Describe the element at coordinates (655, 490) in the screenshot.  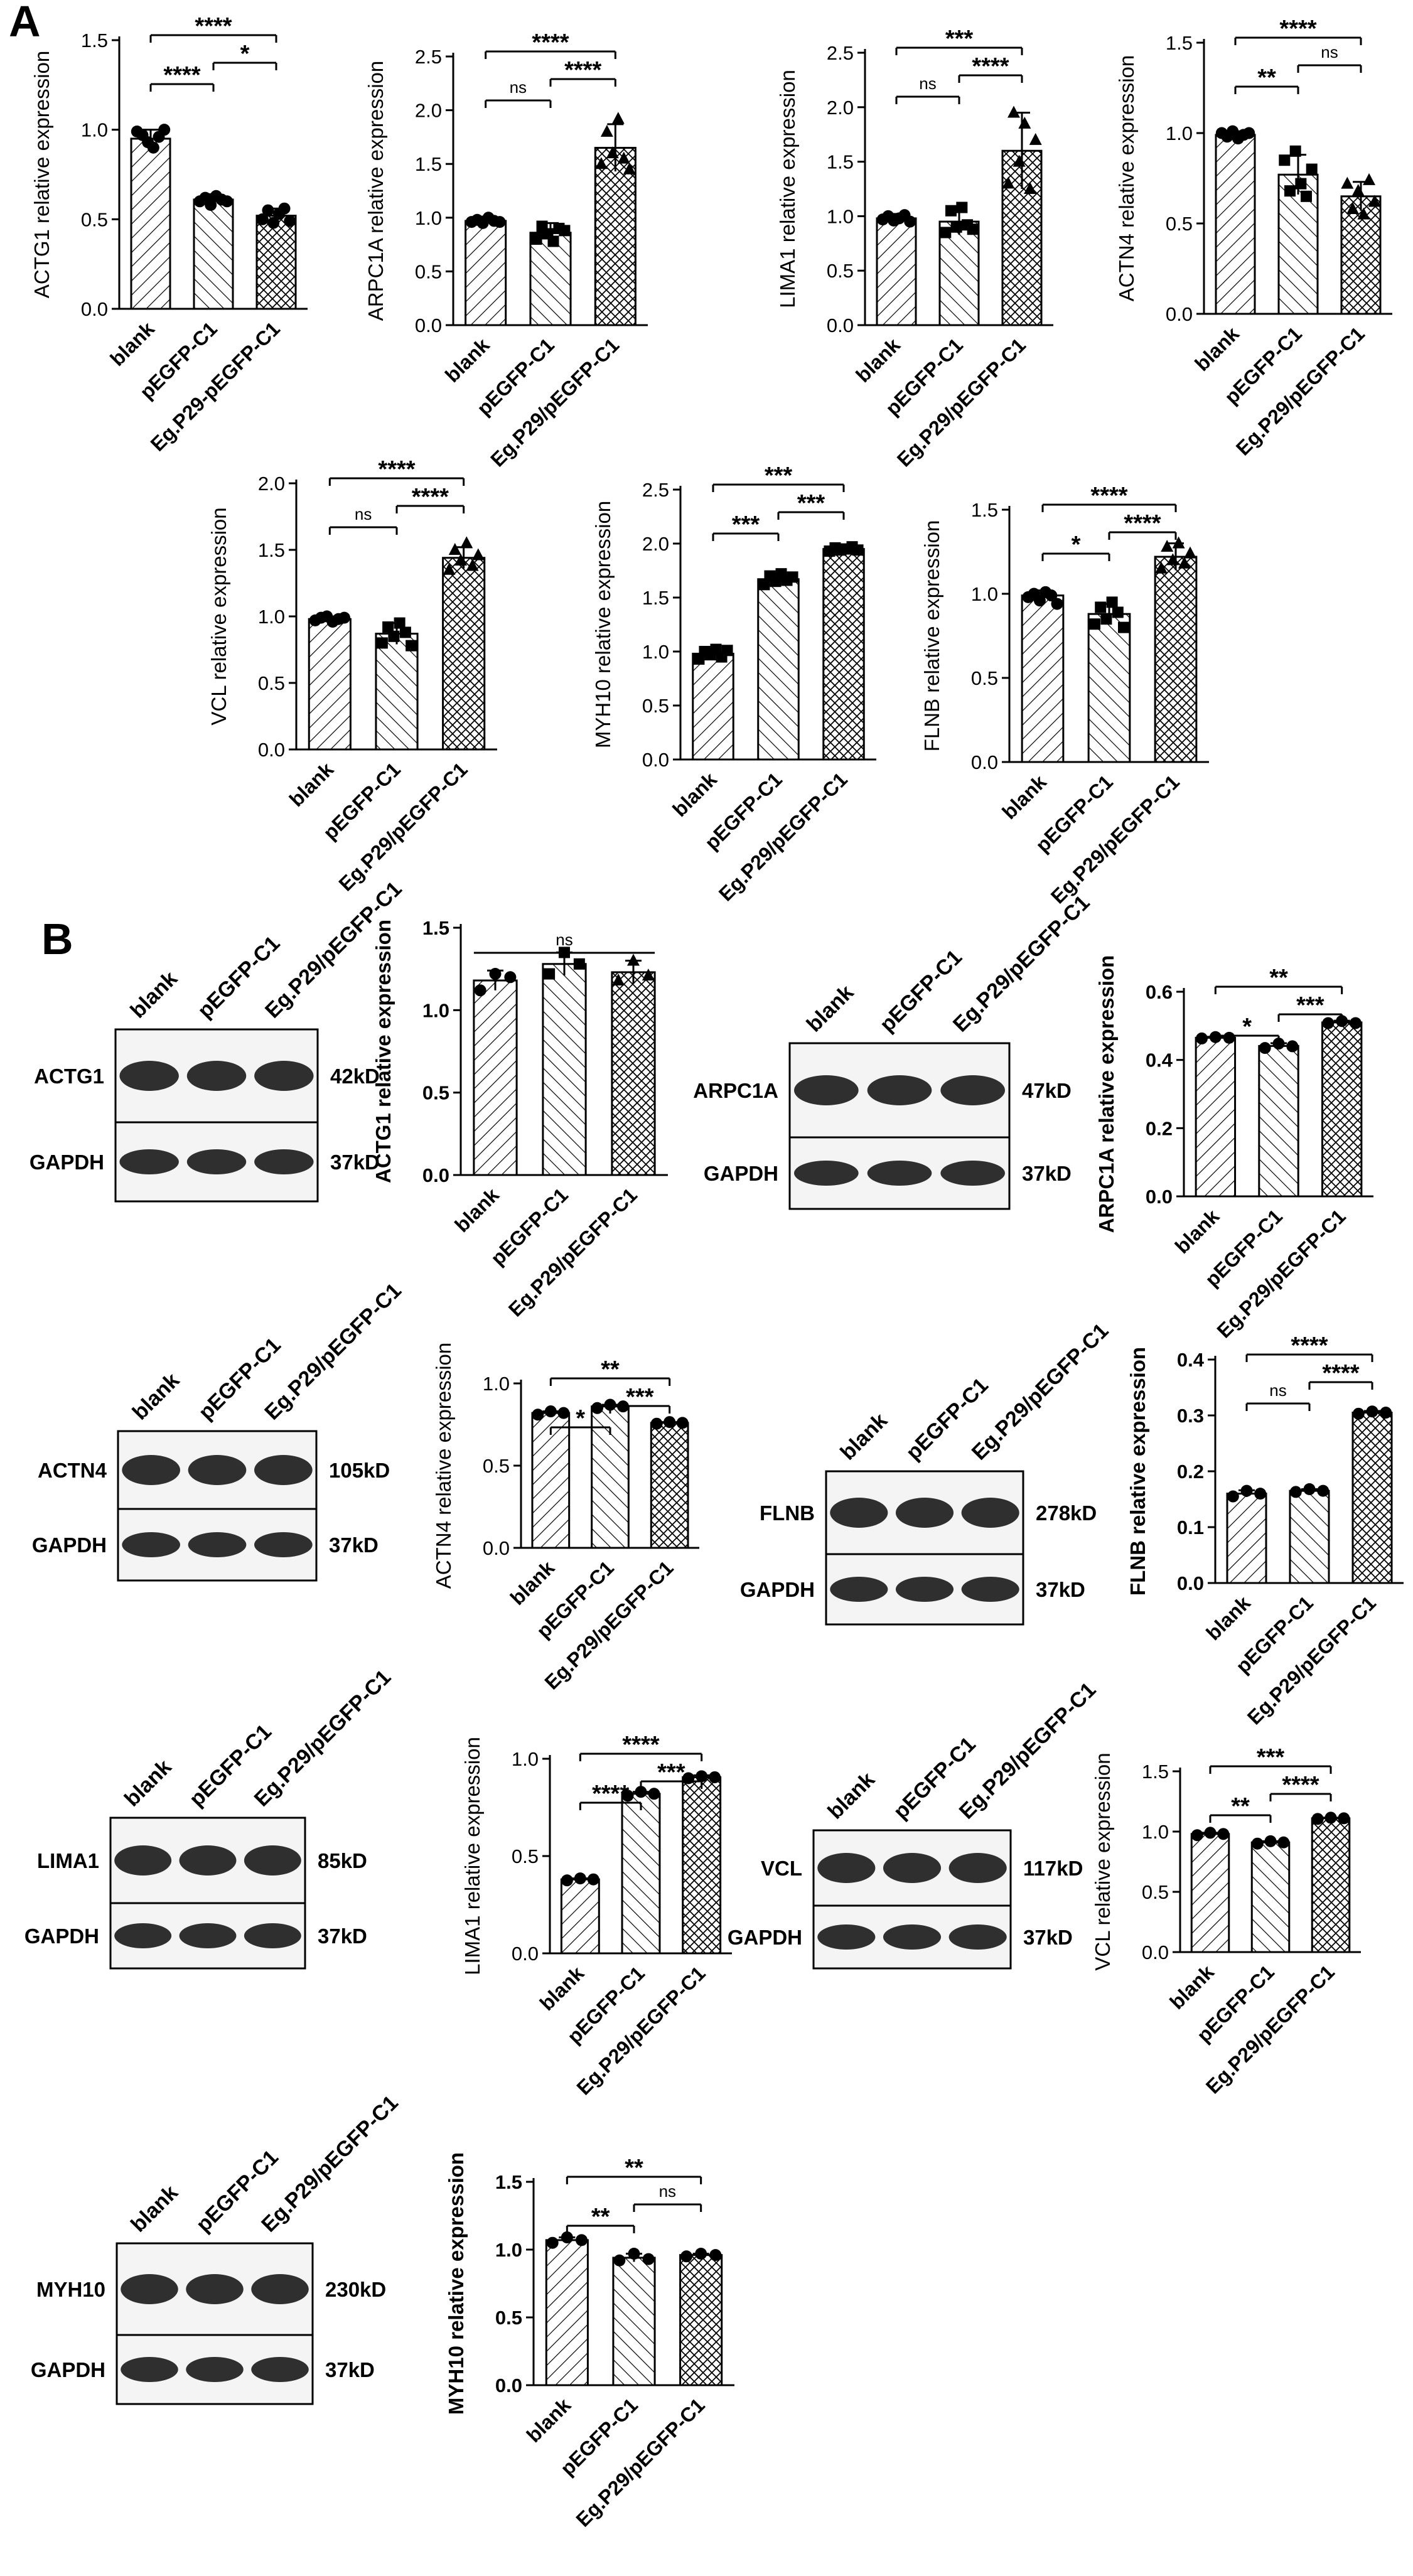
I see `y-tick-label: 2.5` at that location.